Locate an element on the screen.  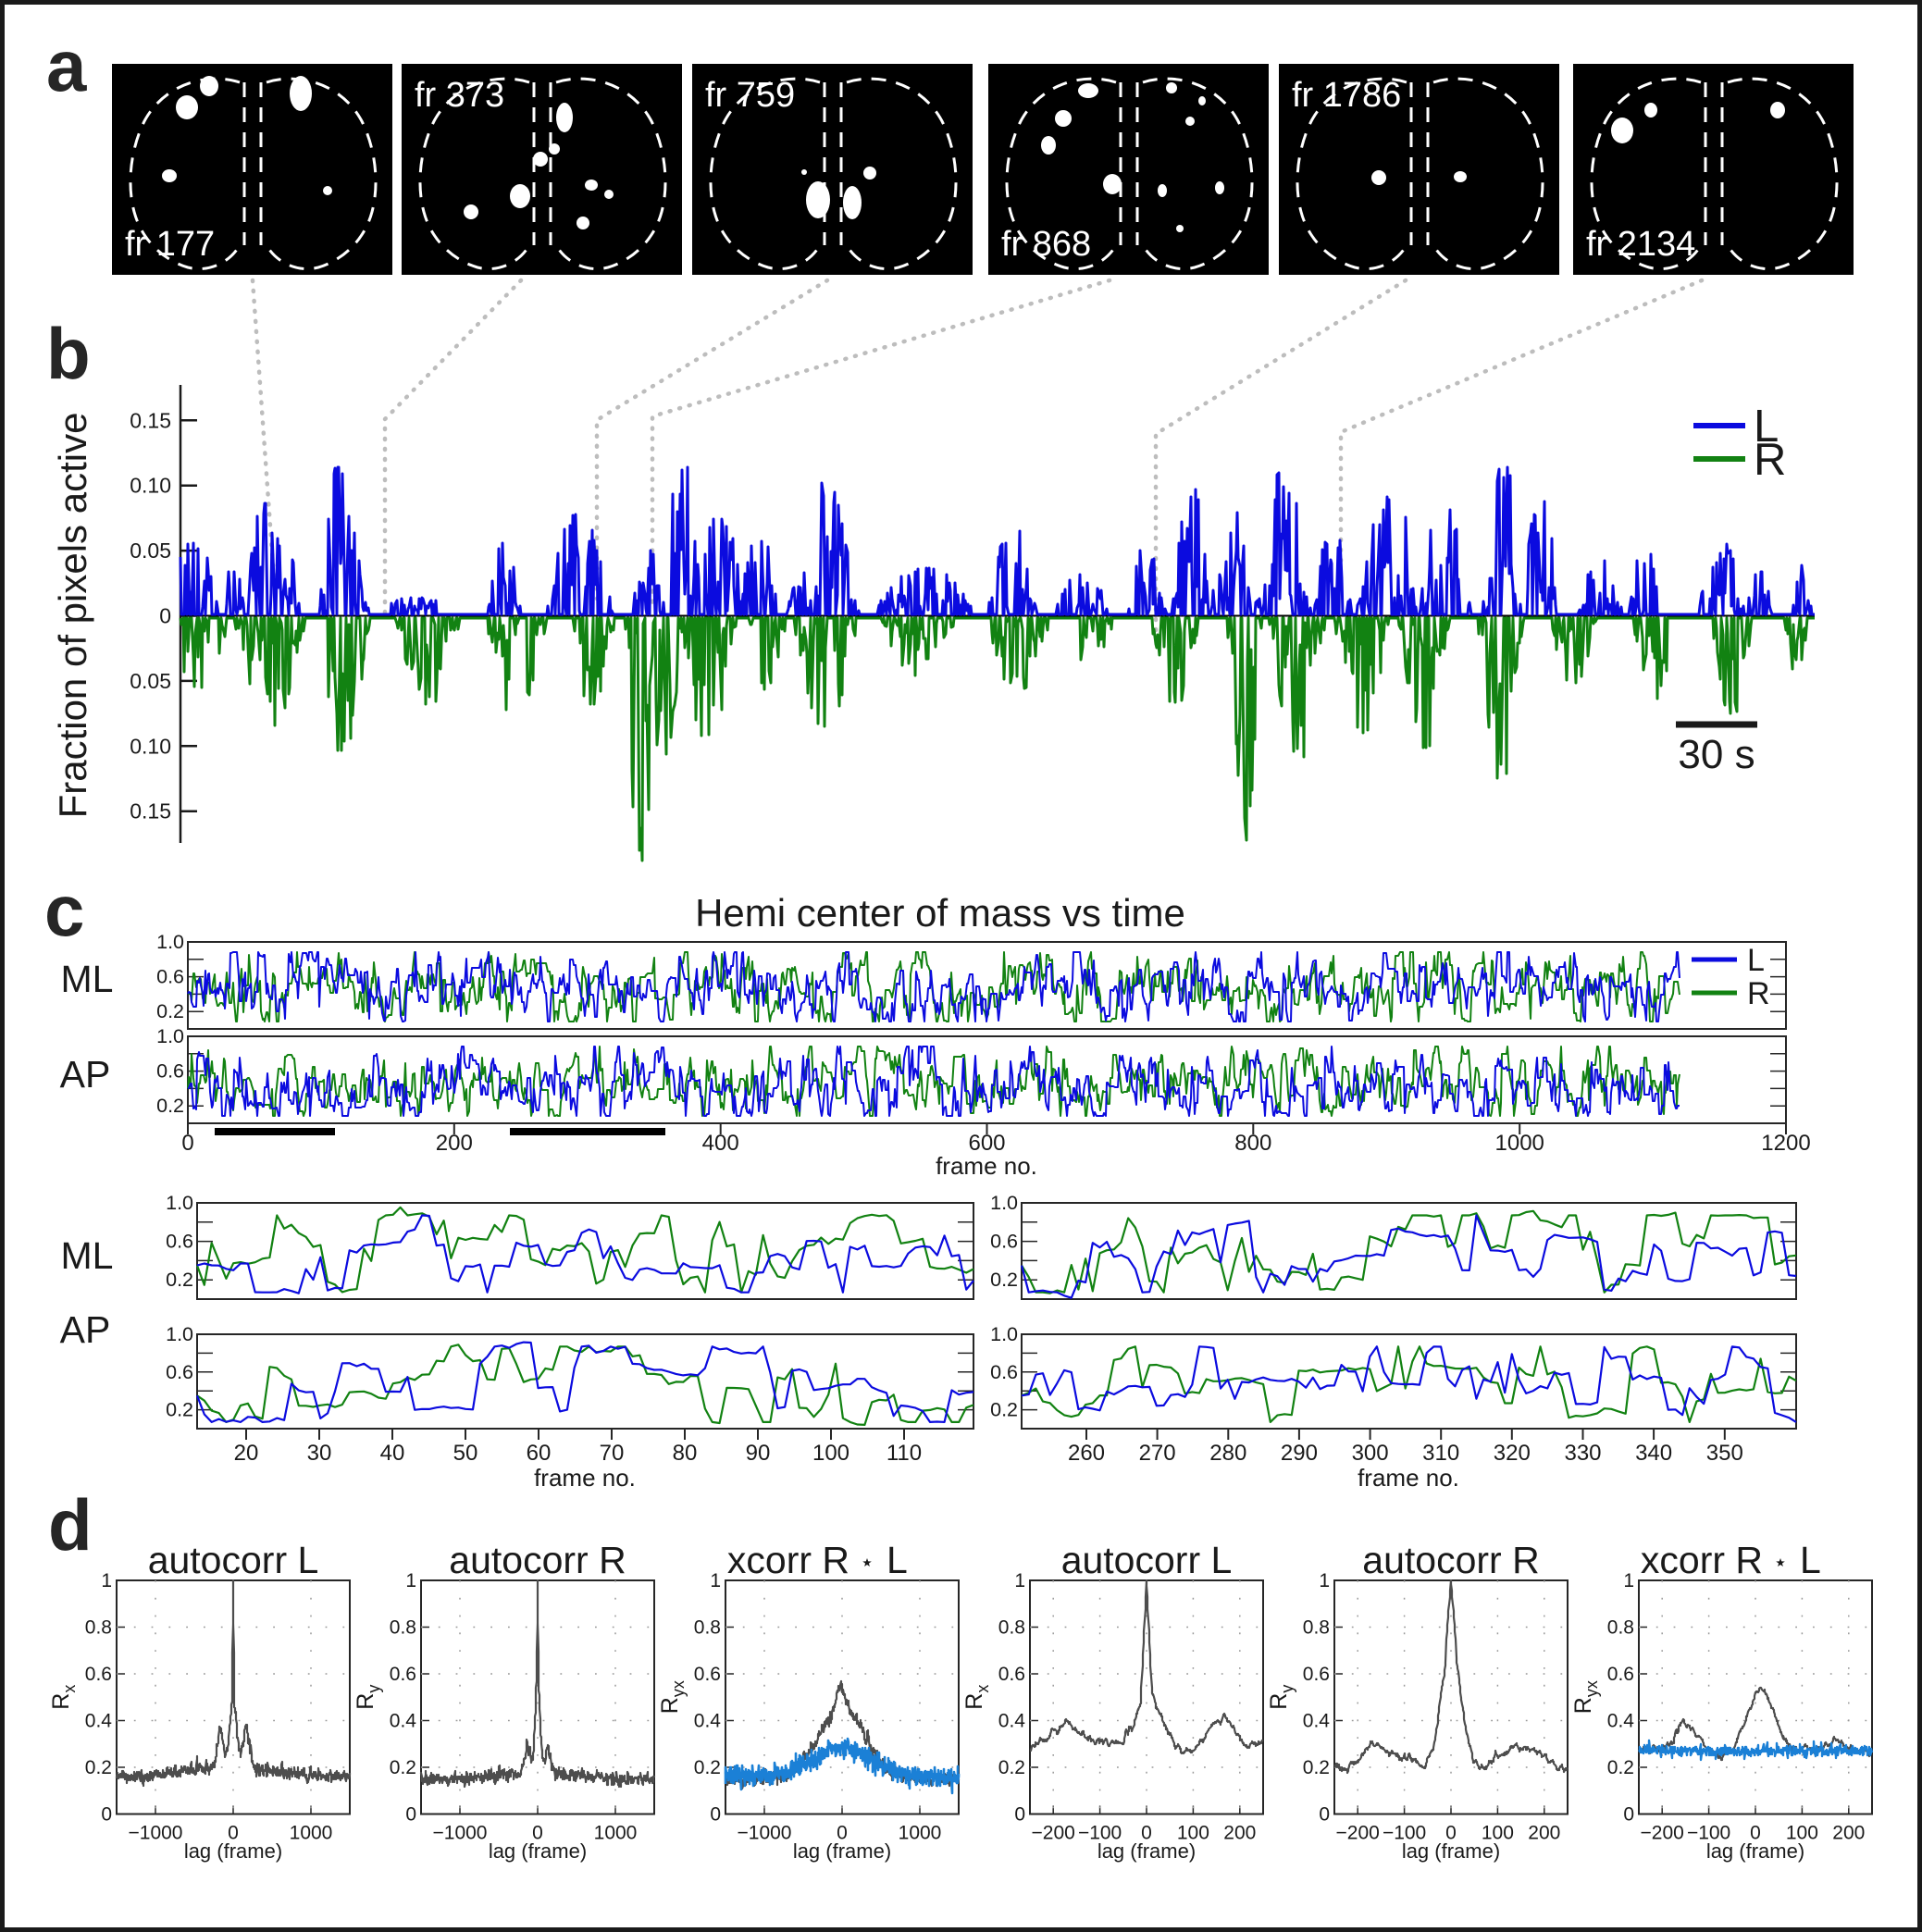
svg-text: 260 is located at coordinates (1086, 1453).